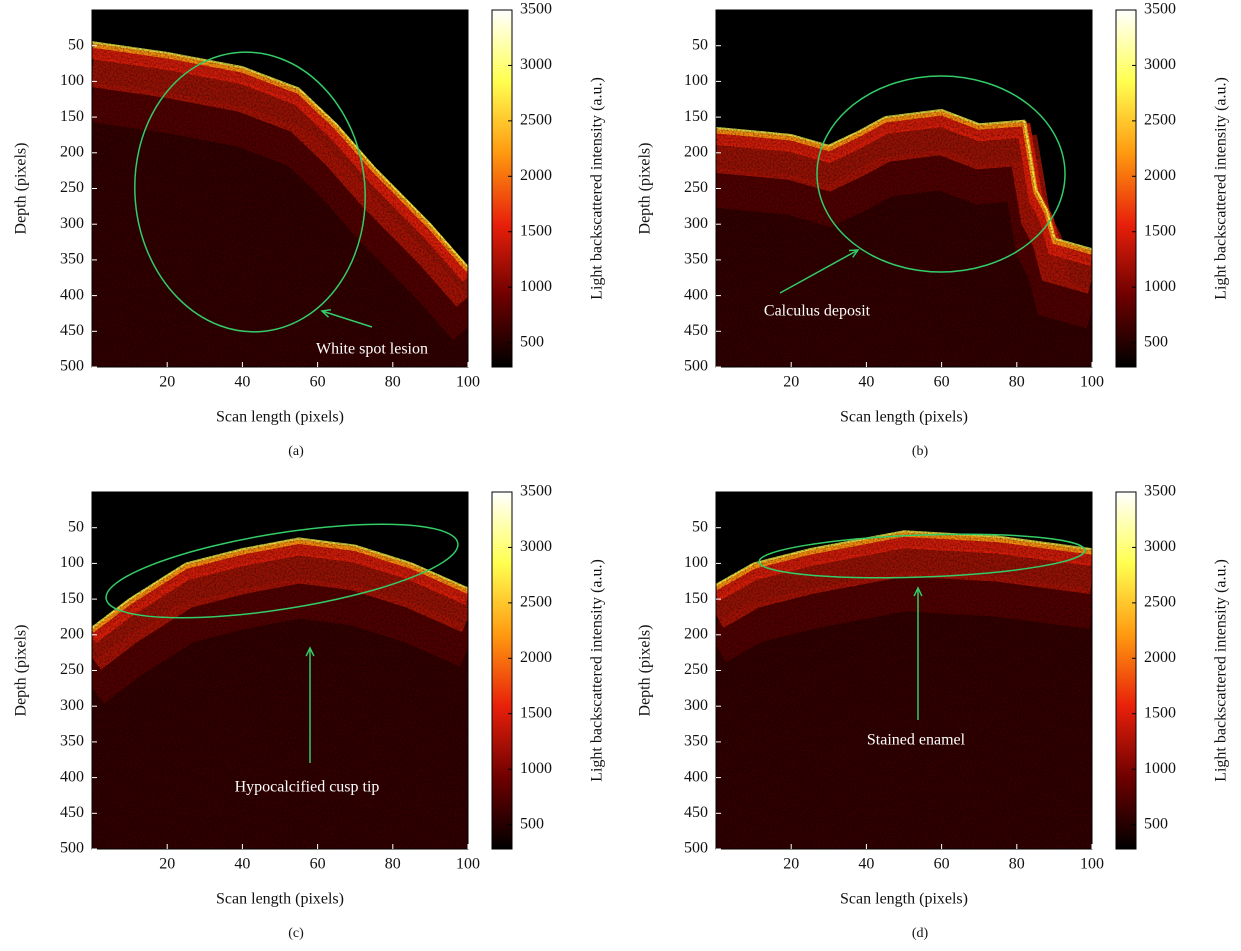 The height and width of the screenshot is (951, 1241). Describe the element at coordinates (296, 933) in the screenshot. I see `caption: (c)` at that location.